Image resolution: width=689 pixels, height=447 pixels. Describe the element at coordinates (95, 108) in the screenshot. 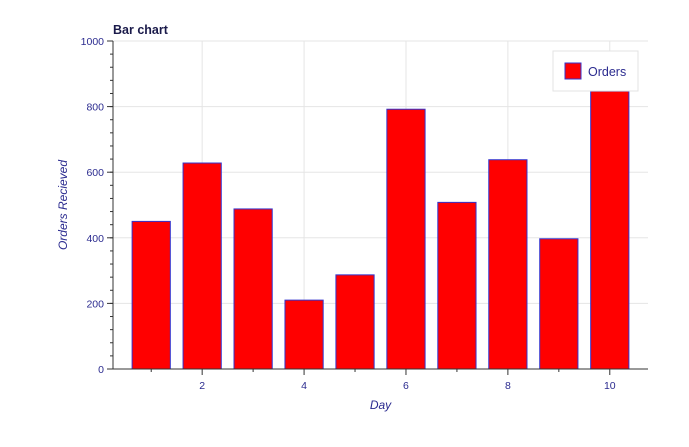

I see `y-tick-label: 800` at that location.